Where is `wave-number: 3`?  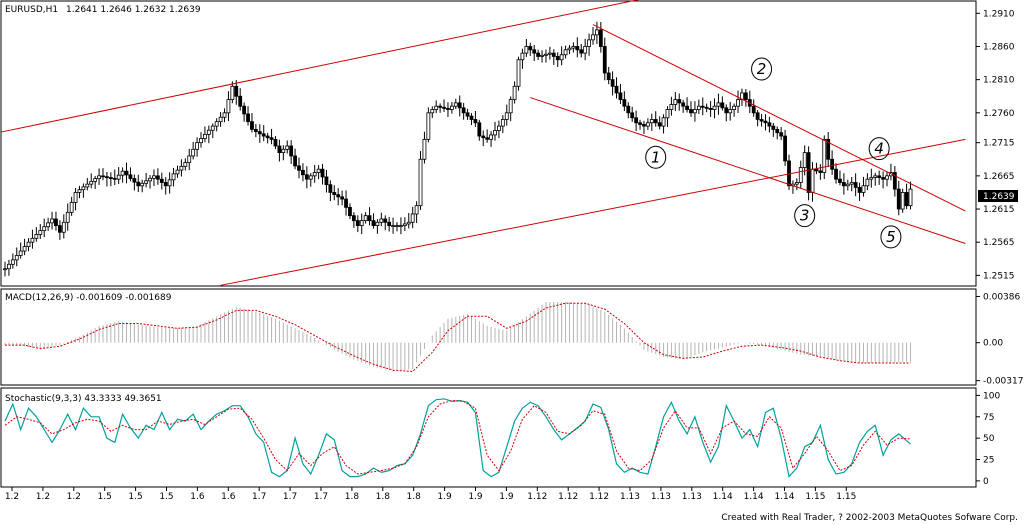 wave-number: 3 is located at coordinates (805, 216).